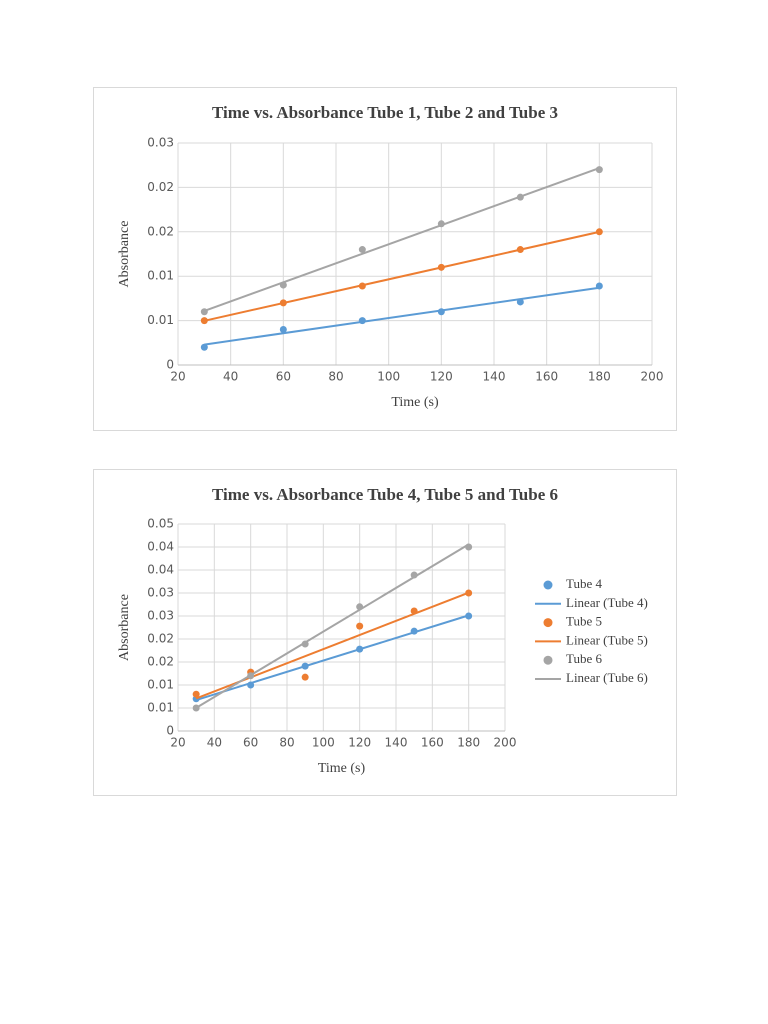 This screenshot has width=768, height=1024. I want to click on legend-label: Linear (Tube 6), so click(607, 677).